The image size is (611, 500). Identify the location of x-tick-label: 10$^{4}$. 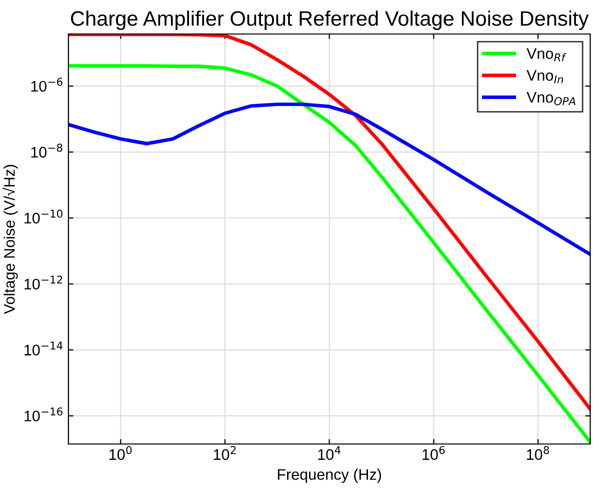
(329, 453).